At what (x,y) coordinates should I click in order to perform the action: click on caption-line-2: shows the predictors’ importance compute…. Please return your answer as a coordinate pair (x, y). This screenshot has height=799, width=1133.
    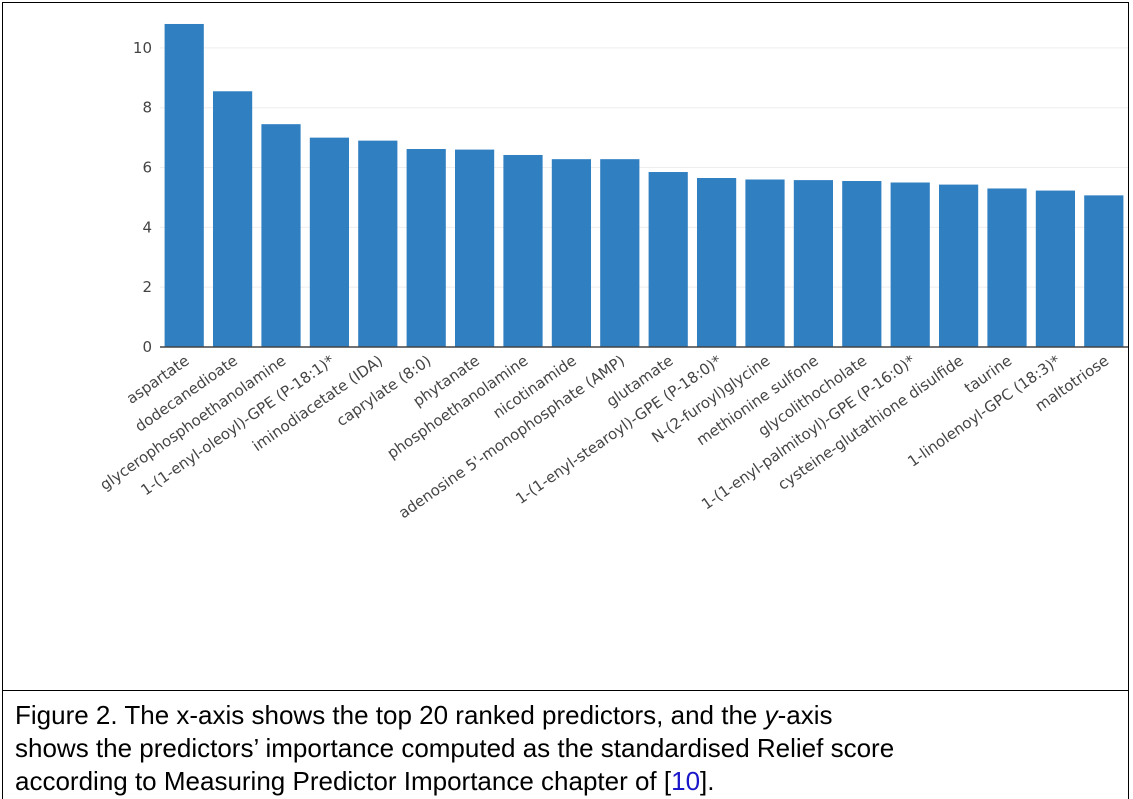
    Looking at the image, I should click on (455, 748).